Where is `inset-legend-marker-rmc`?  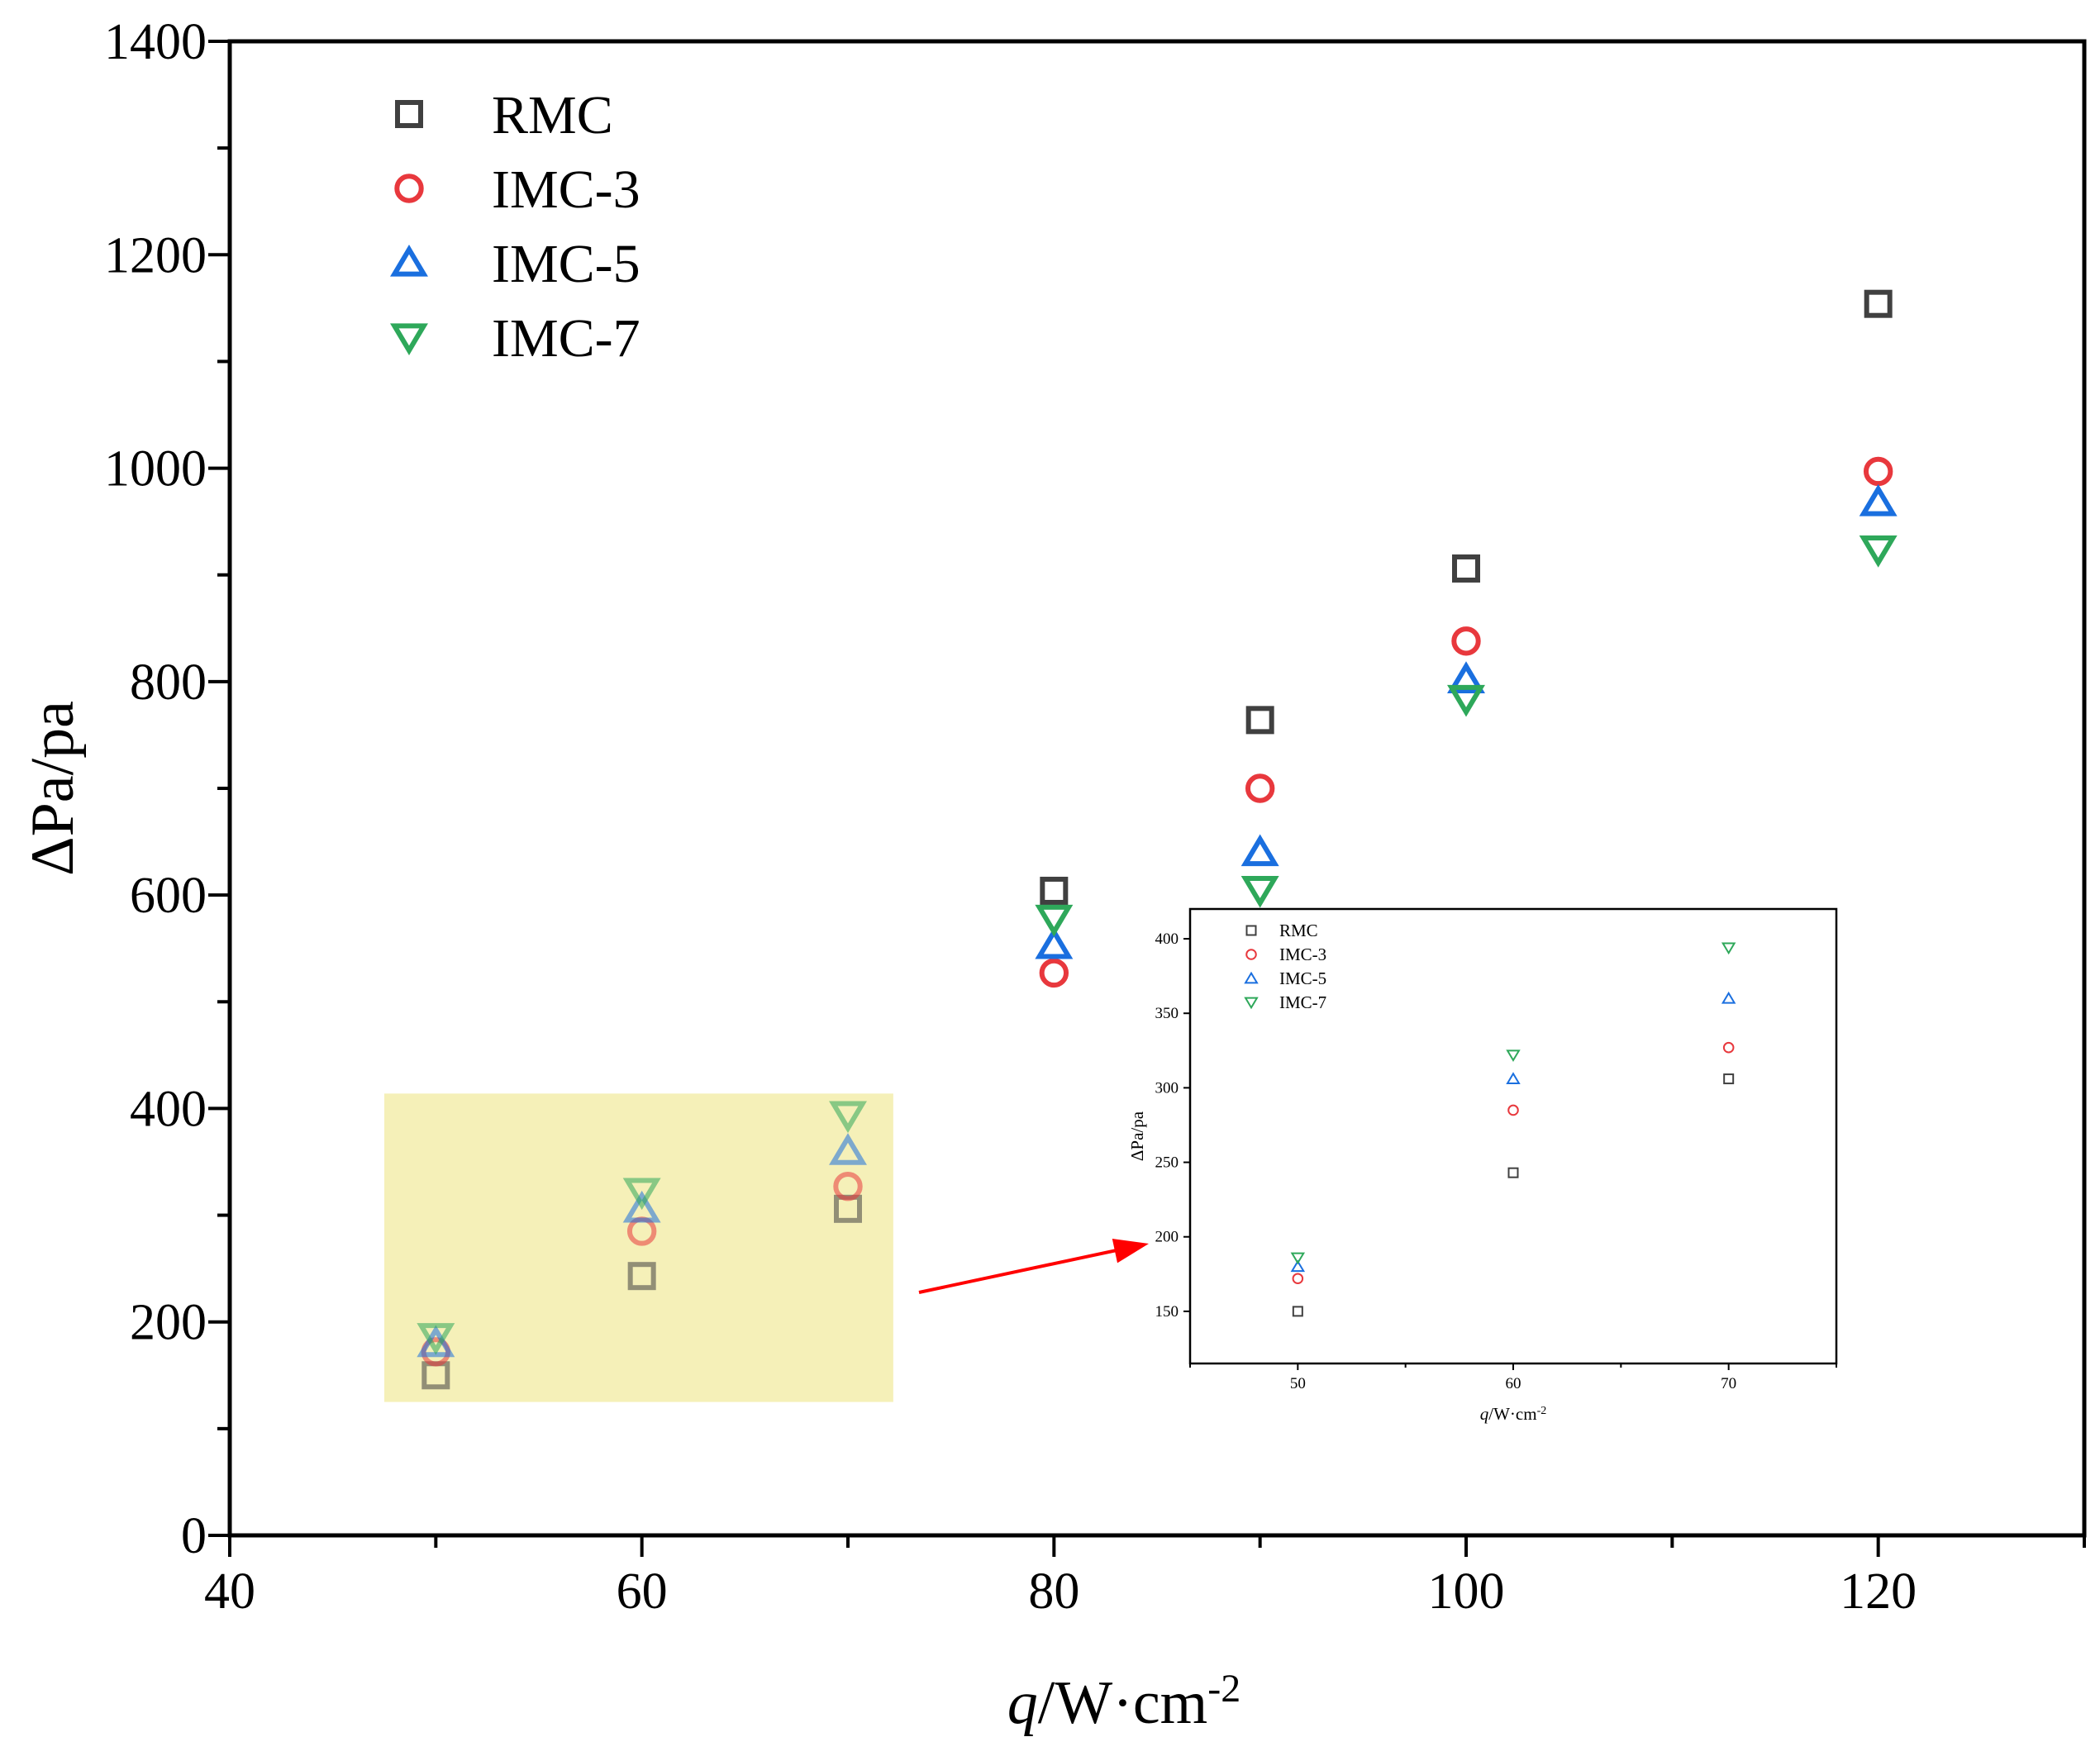
inset-legend-marker-rmc is located at coordinates (1251, 930).